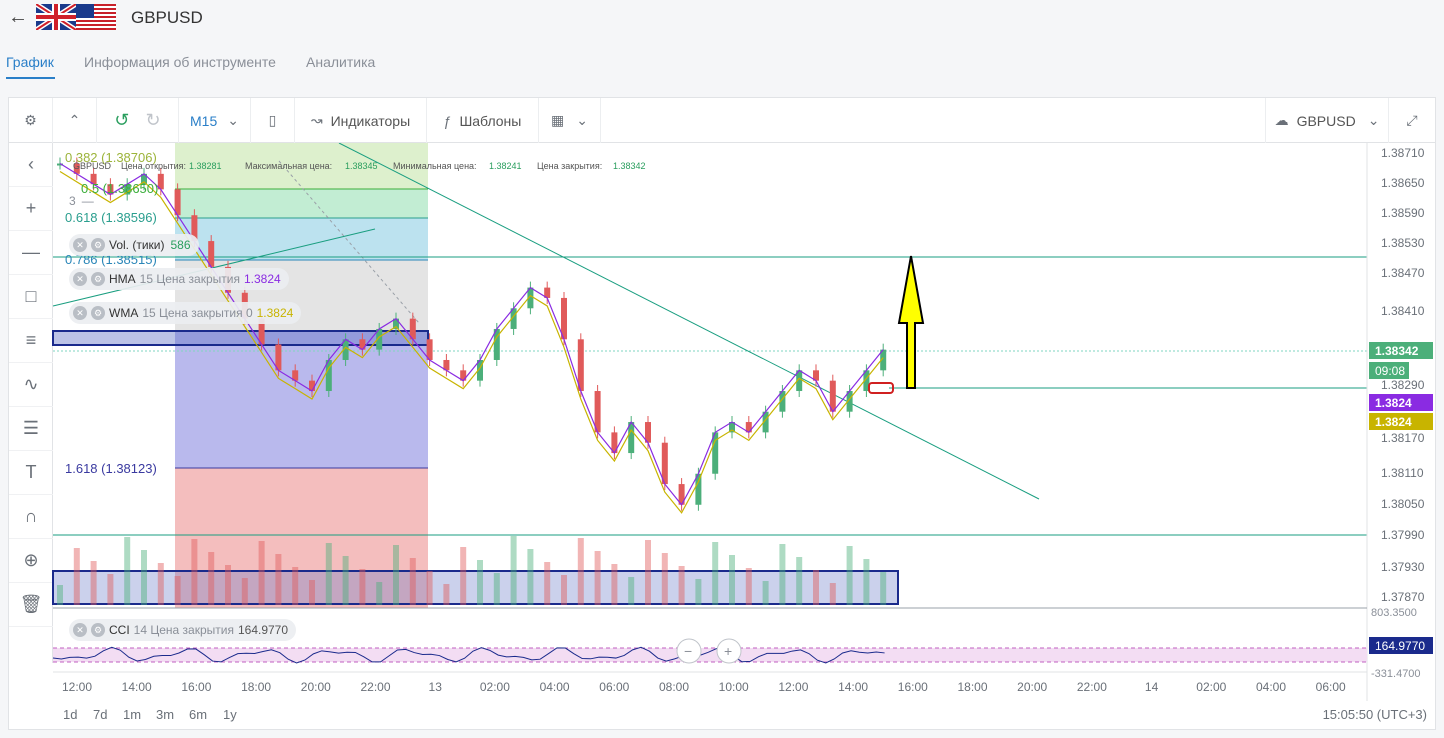 This screenshot has width=1444, height=738. What do you see at coordinates (81, 201) in the screenshot?
I see `indicator-counter: 3—` at bounding box center [81, 201].